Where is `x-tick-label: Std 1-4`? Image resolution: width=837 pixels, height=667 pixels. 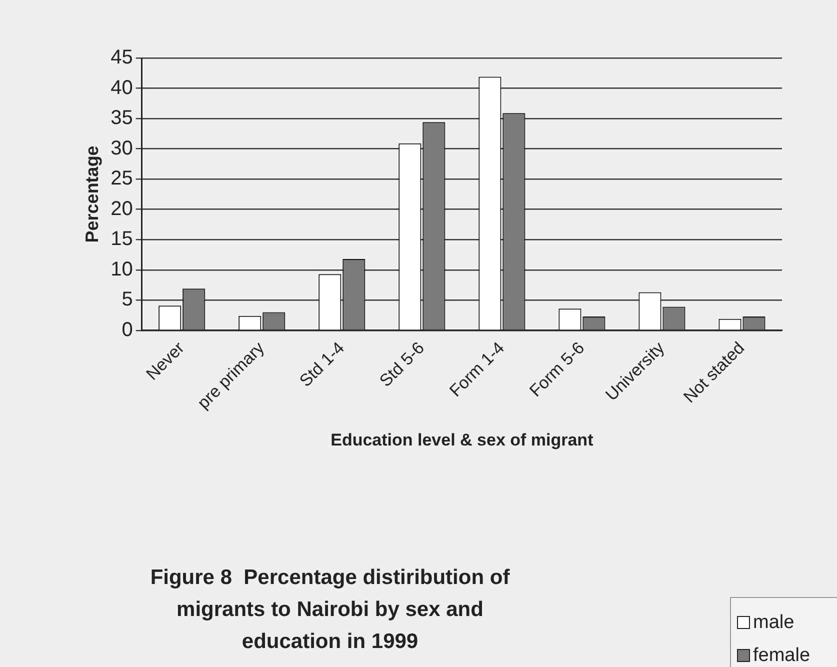 x-tick-label: Std 1-4 is located at coordinates (322, 364).